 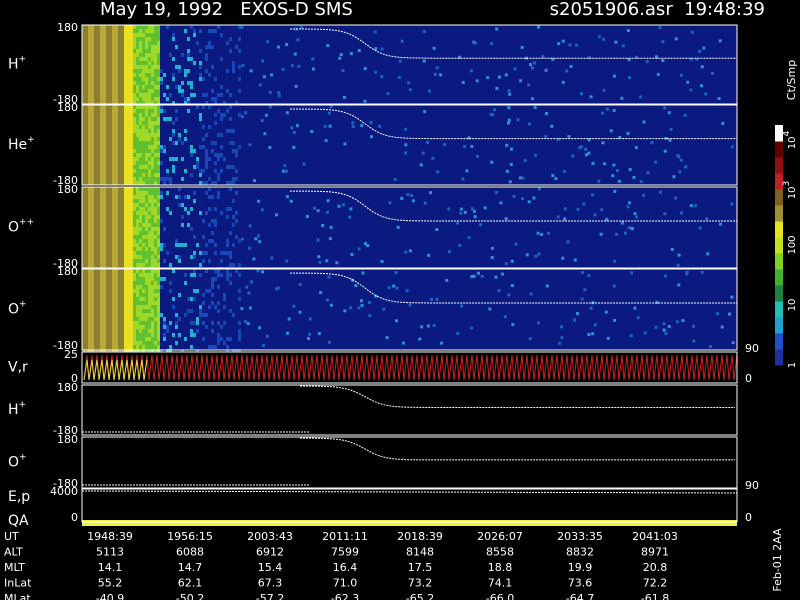 What do you see at coordinates (410, 367) in the screenshot?
I see `velocity-trace` at bounding box center [410, 367].